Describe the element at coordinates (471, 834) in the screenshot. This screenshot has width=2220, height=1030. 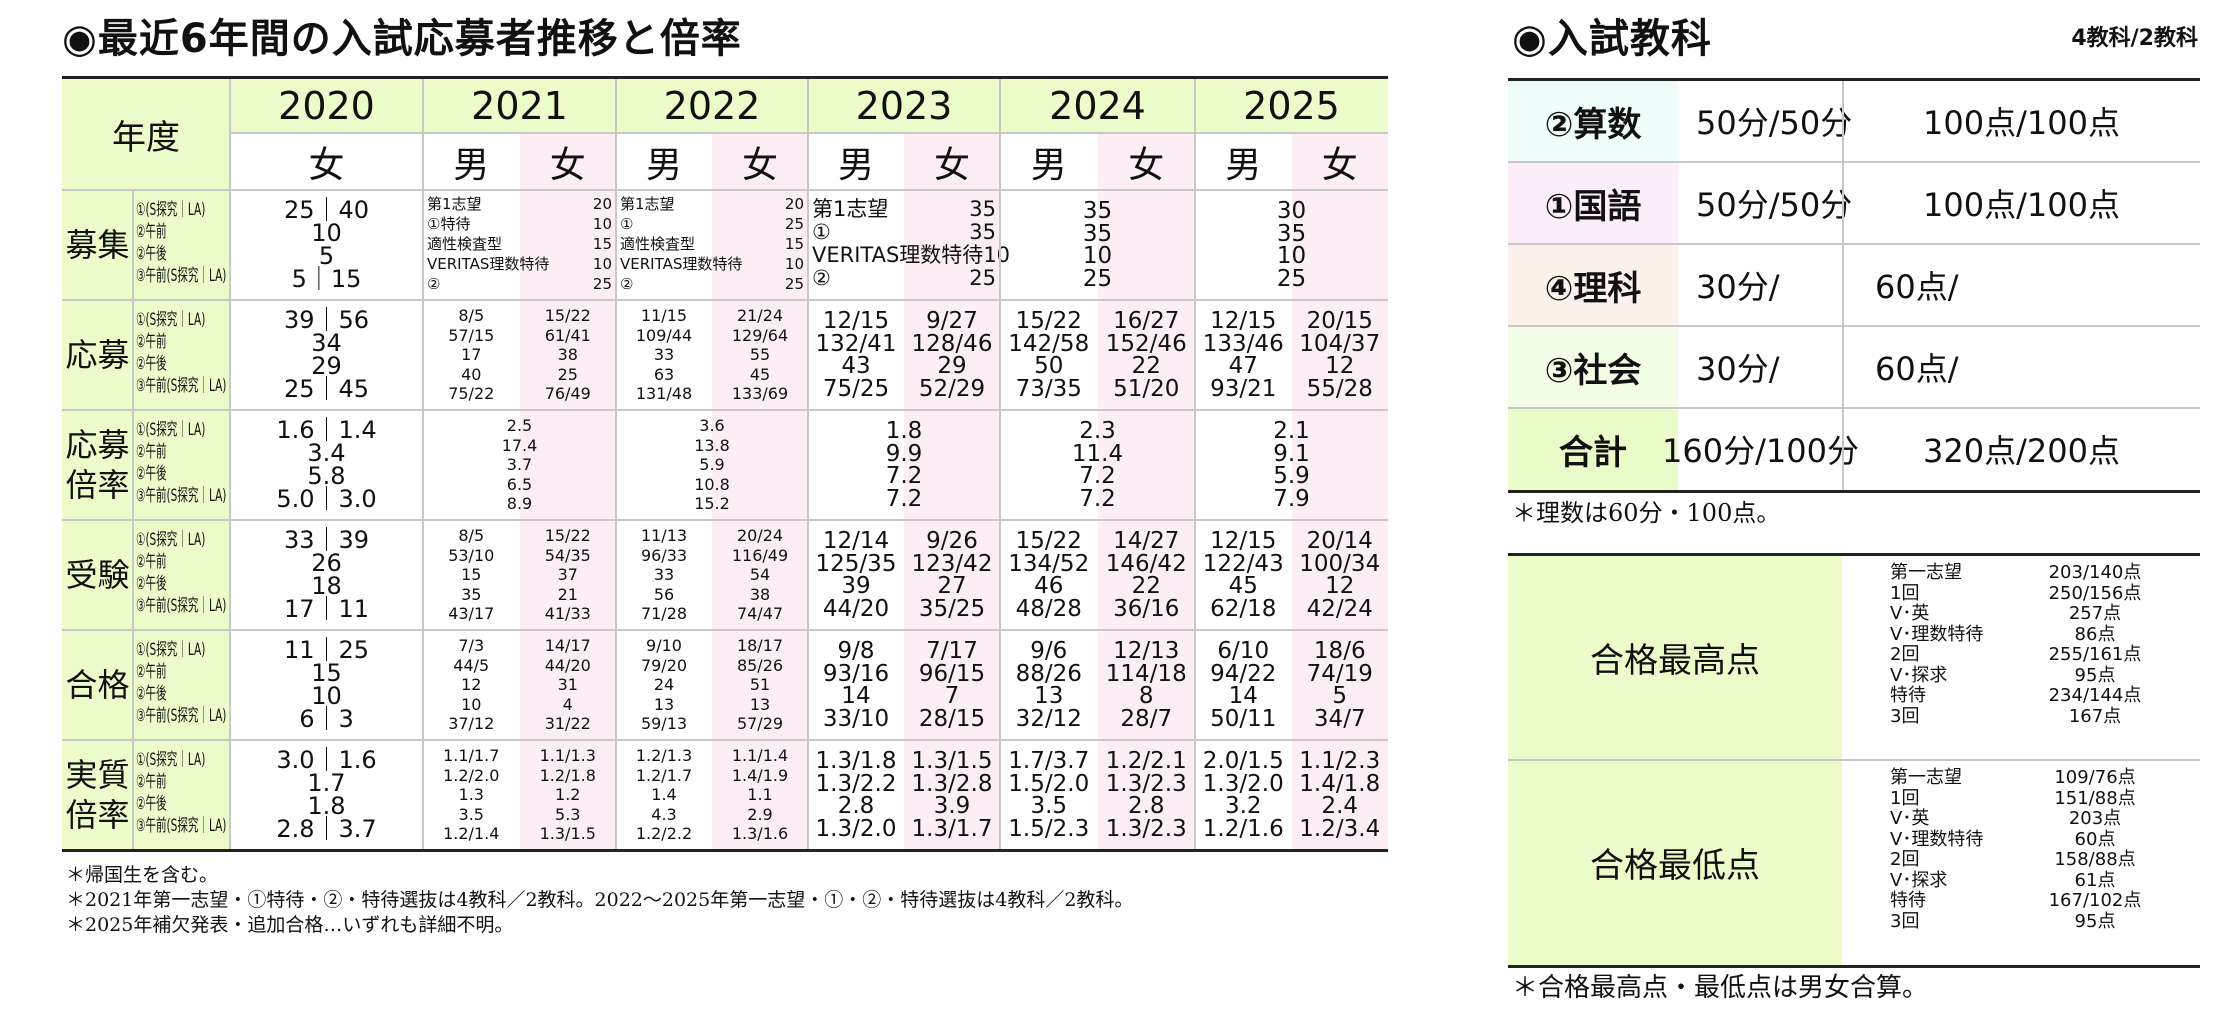
I see `cell-value: 1.2/1.4` at that location.